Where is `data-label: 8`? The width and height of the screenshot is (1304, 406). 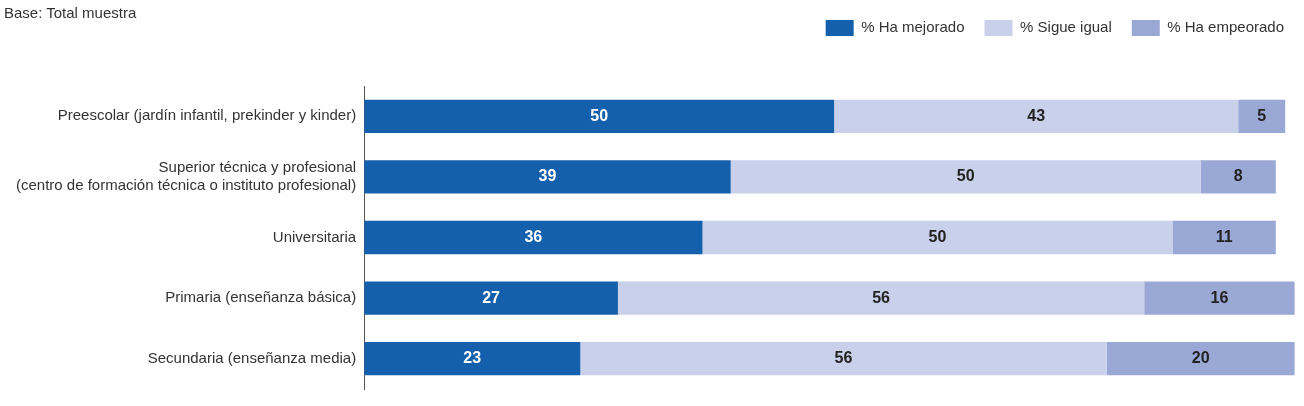
data-label: 8 is located at coordinates (1238, 176).